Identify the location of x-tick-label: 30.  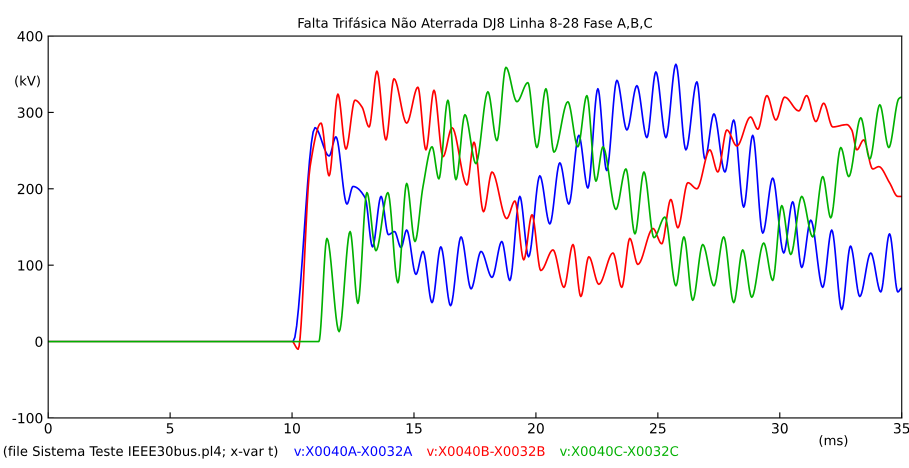
(780, 428).